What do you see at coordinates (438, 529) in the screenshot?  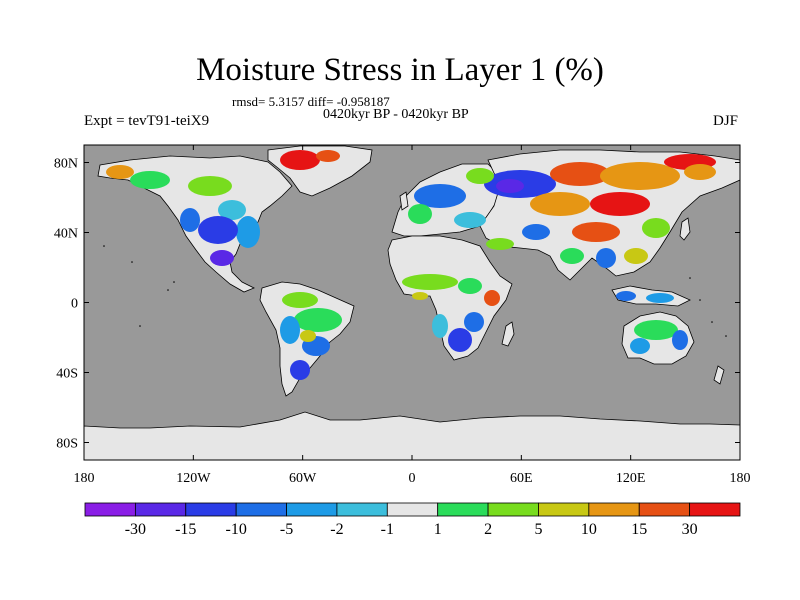 I see `colorbar-label: 1` at bounding box center [438, 529].